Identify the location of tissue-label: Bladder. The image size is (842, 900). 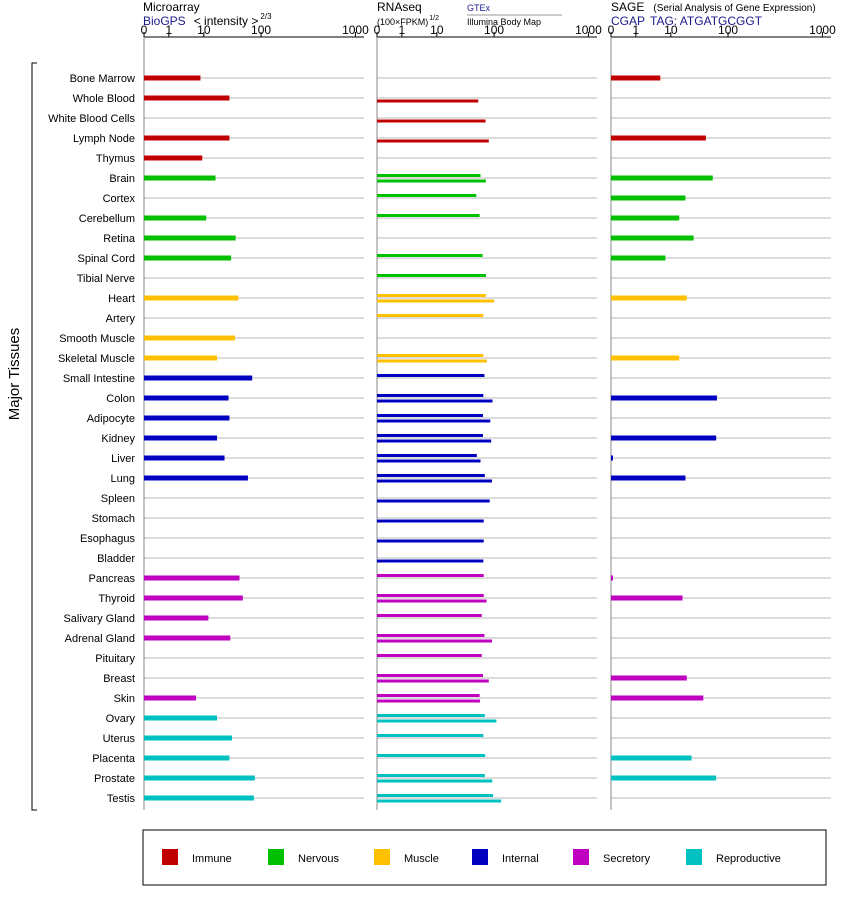
(116, 559).